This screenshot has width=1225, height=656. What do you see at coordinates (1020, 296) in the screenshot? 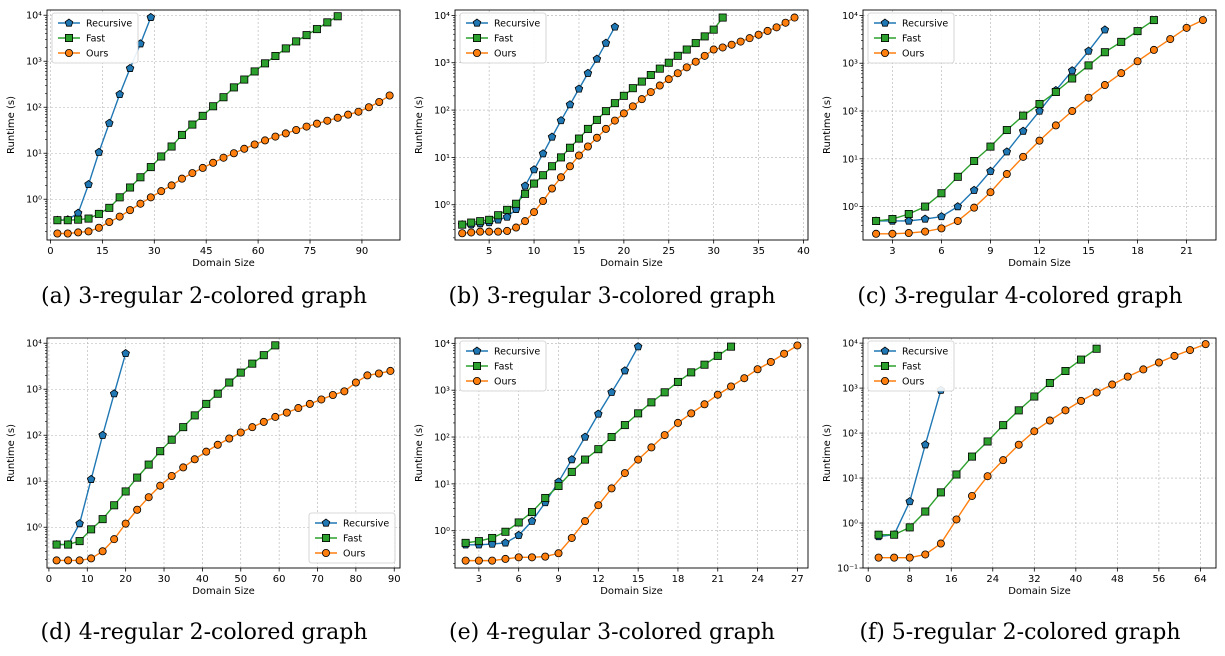
I see `caption-c: (c) 3-regular 4-colored graph` at bounding box center [1020, 296].